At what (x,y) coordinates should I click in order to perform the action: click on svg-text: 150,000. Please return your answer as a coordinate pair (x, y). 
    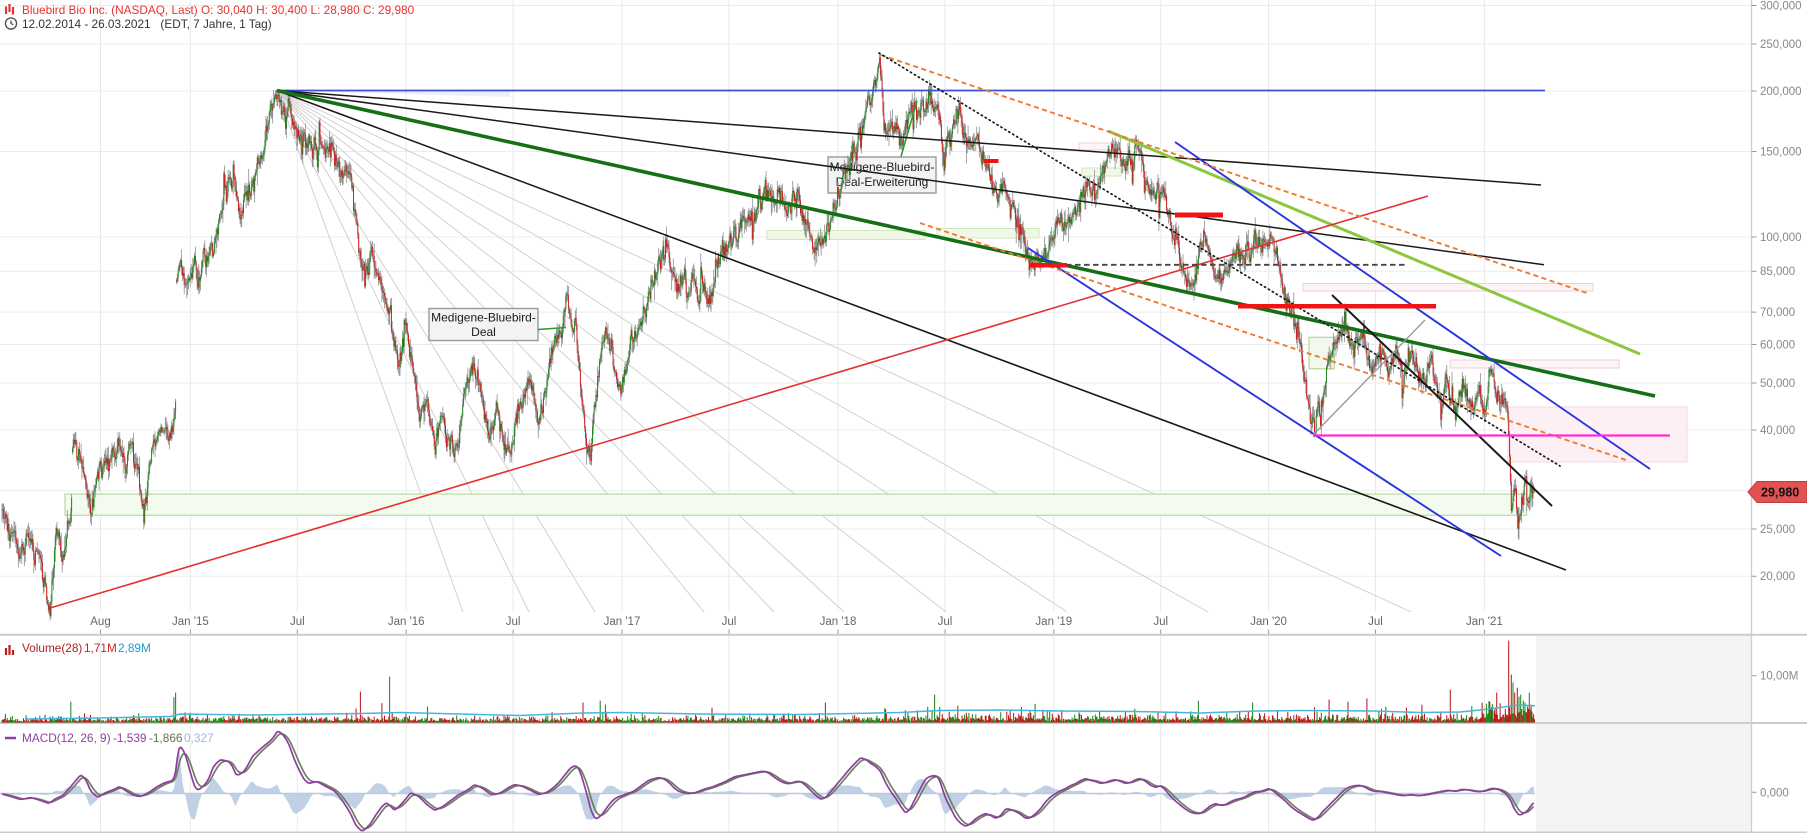
    Looking at the image, I should click on (1781, 153).